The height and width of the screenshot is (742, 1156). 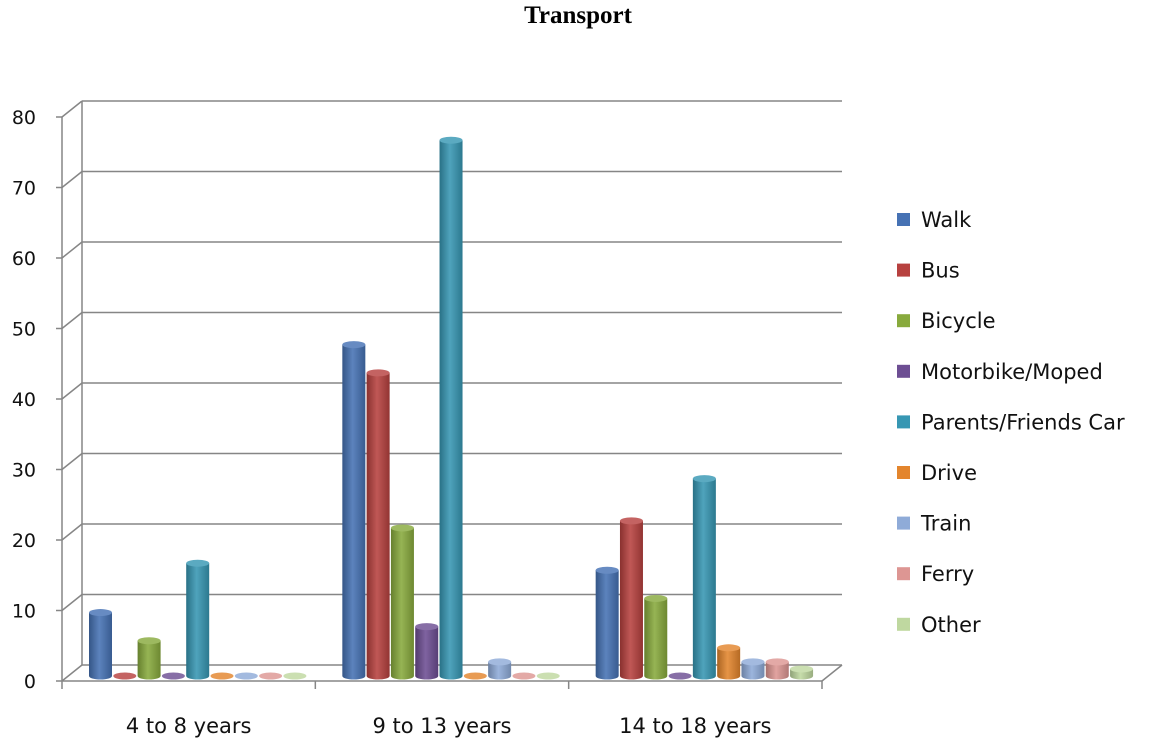 I want to click on legend-item: Bus, so click(x=928, y=271).